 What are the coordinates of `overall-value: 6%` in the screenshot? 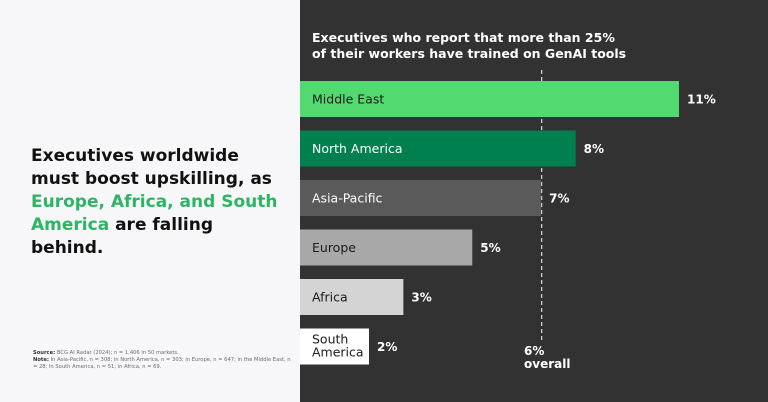 It's located at (534, 351).